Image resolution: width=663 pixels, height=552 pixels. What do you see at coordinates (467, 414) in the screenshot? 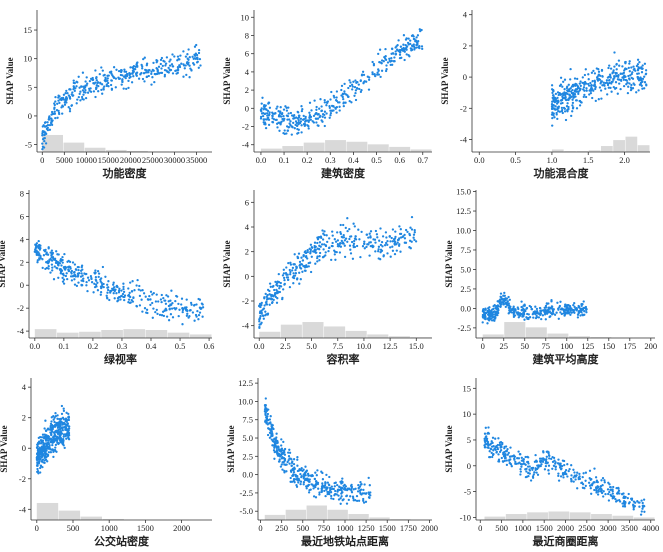
I see `y-tick-label: 10` at bounding box center [467, 414].